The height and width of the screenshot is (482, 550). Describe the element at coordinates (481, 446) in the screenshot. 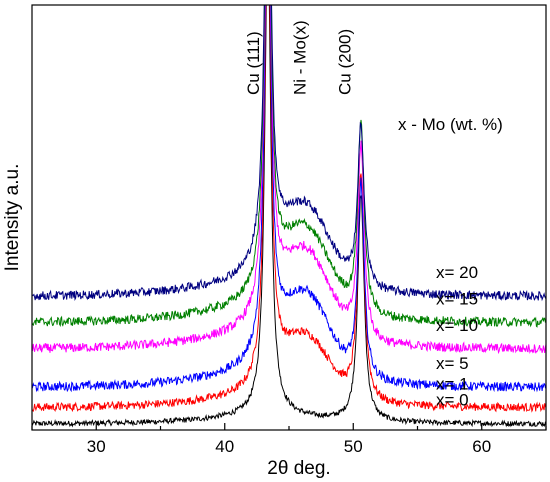

I see `x-tick-label: 60` at that location.